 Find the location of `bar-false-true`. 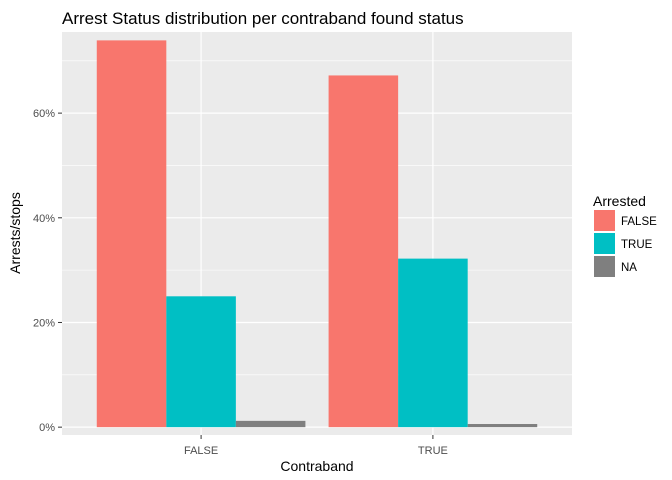

bar-false-true is located at coordinates (201, 362).